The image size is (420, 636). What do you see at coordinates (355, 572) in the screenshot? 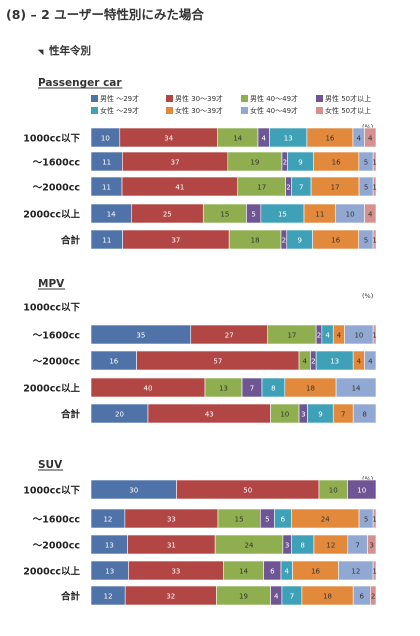
I see `data-label: 12` at bounding box center [355, 572].